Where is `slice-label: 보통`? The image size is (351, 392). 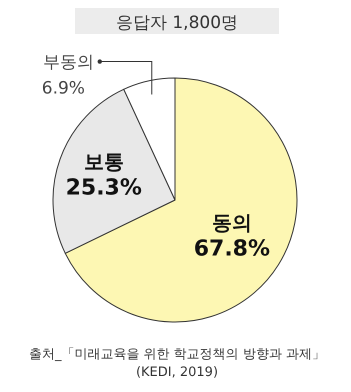
slice-label: 보통 is located at coordinates (104, 162).